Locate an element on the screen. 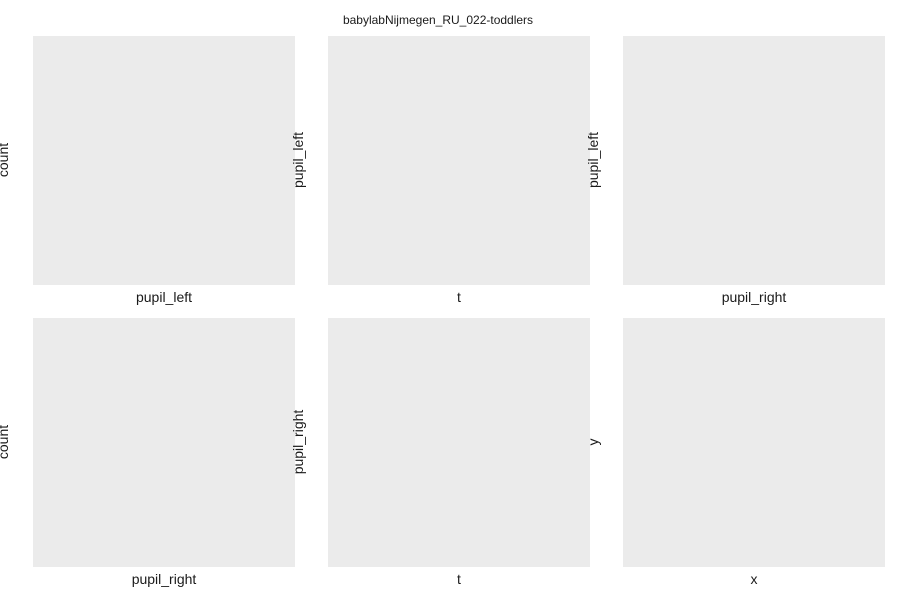 This screenshot has width=900, height=600. panel-pupil-left-vs-t: t pupil_left is located at coordinates (440, 170).